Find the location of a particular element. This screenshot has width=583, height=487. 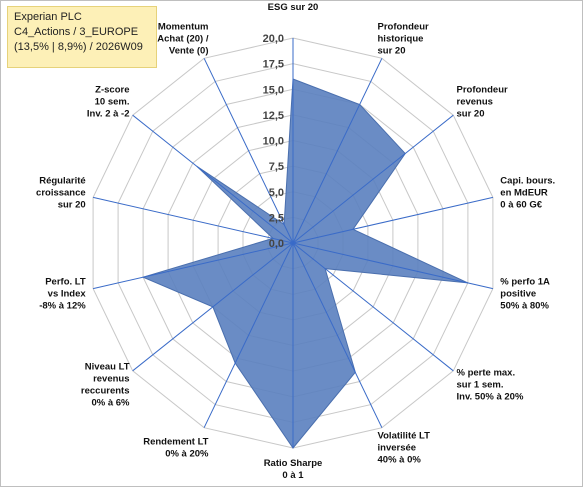

axis-label-12-line-1: 10 sem. is located at coordinates (112, 102).